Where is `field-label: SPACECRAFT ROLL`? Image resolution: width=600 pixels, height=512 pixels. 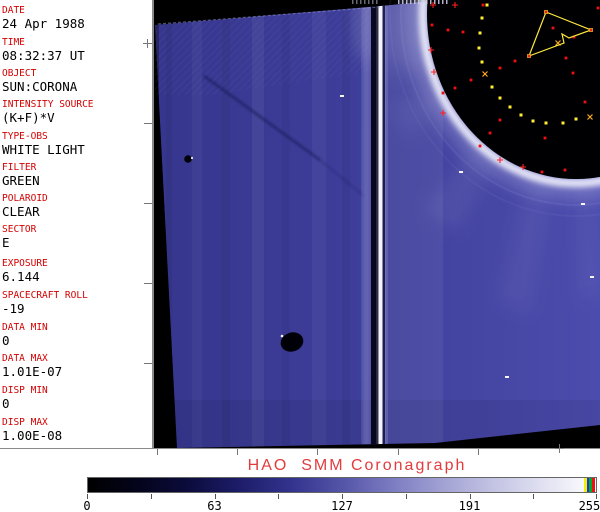 field-label: SPACECRAFT ROLL is located at coordinates (45, 295).